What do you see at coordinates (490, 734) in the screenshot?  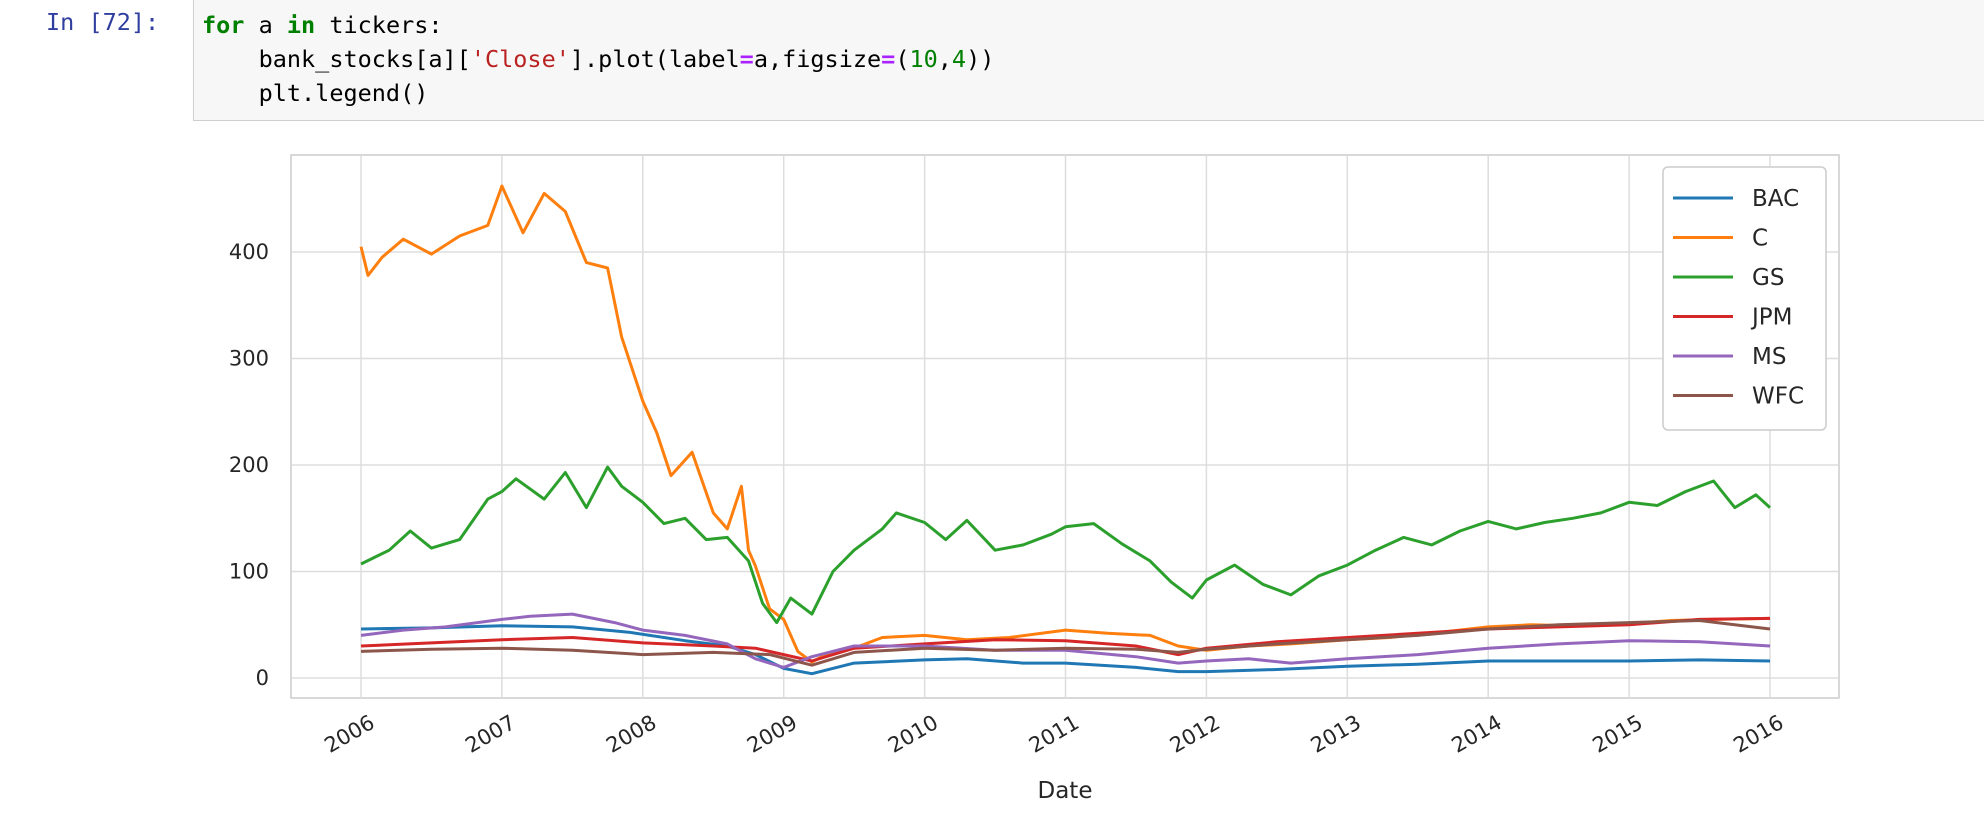 I see `x-tick-label: 2007` at bounding box center [490, 734].